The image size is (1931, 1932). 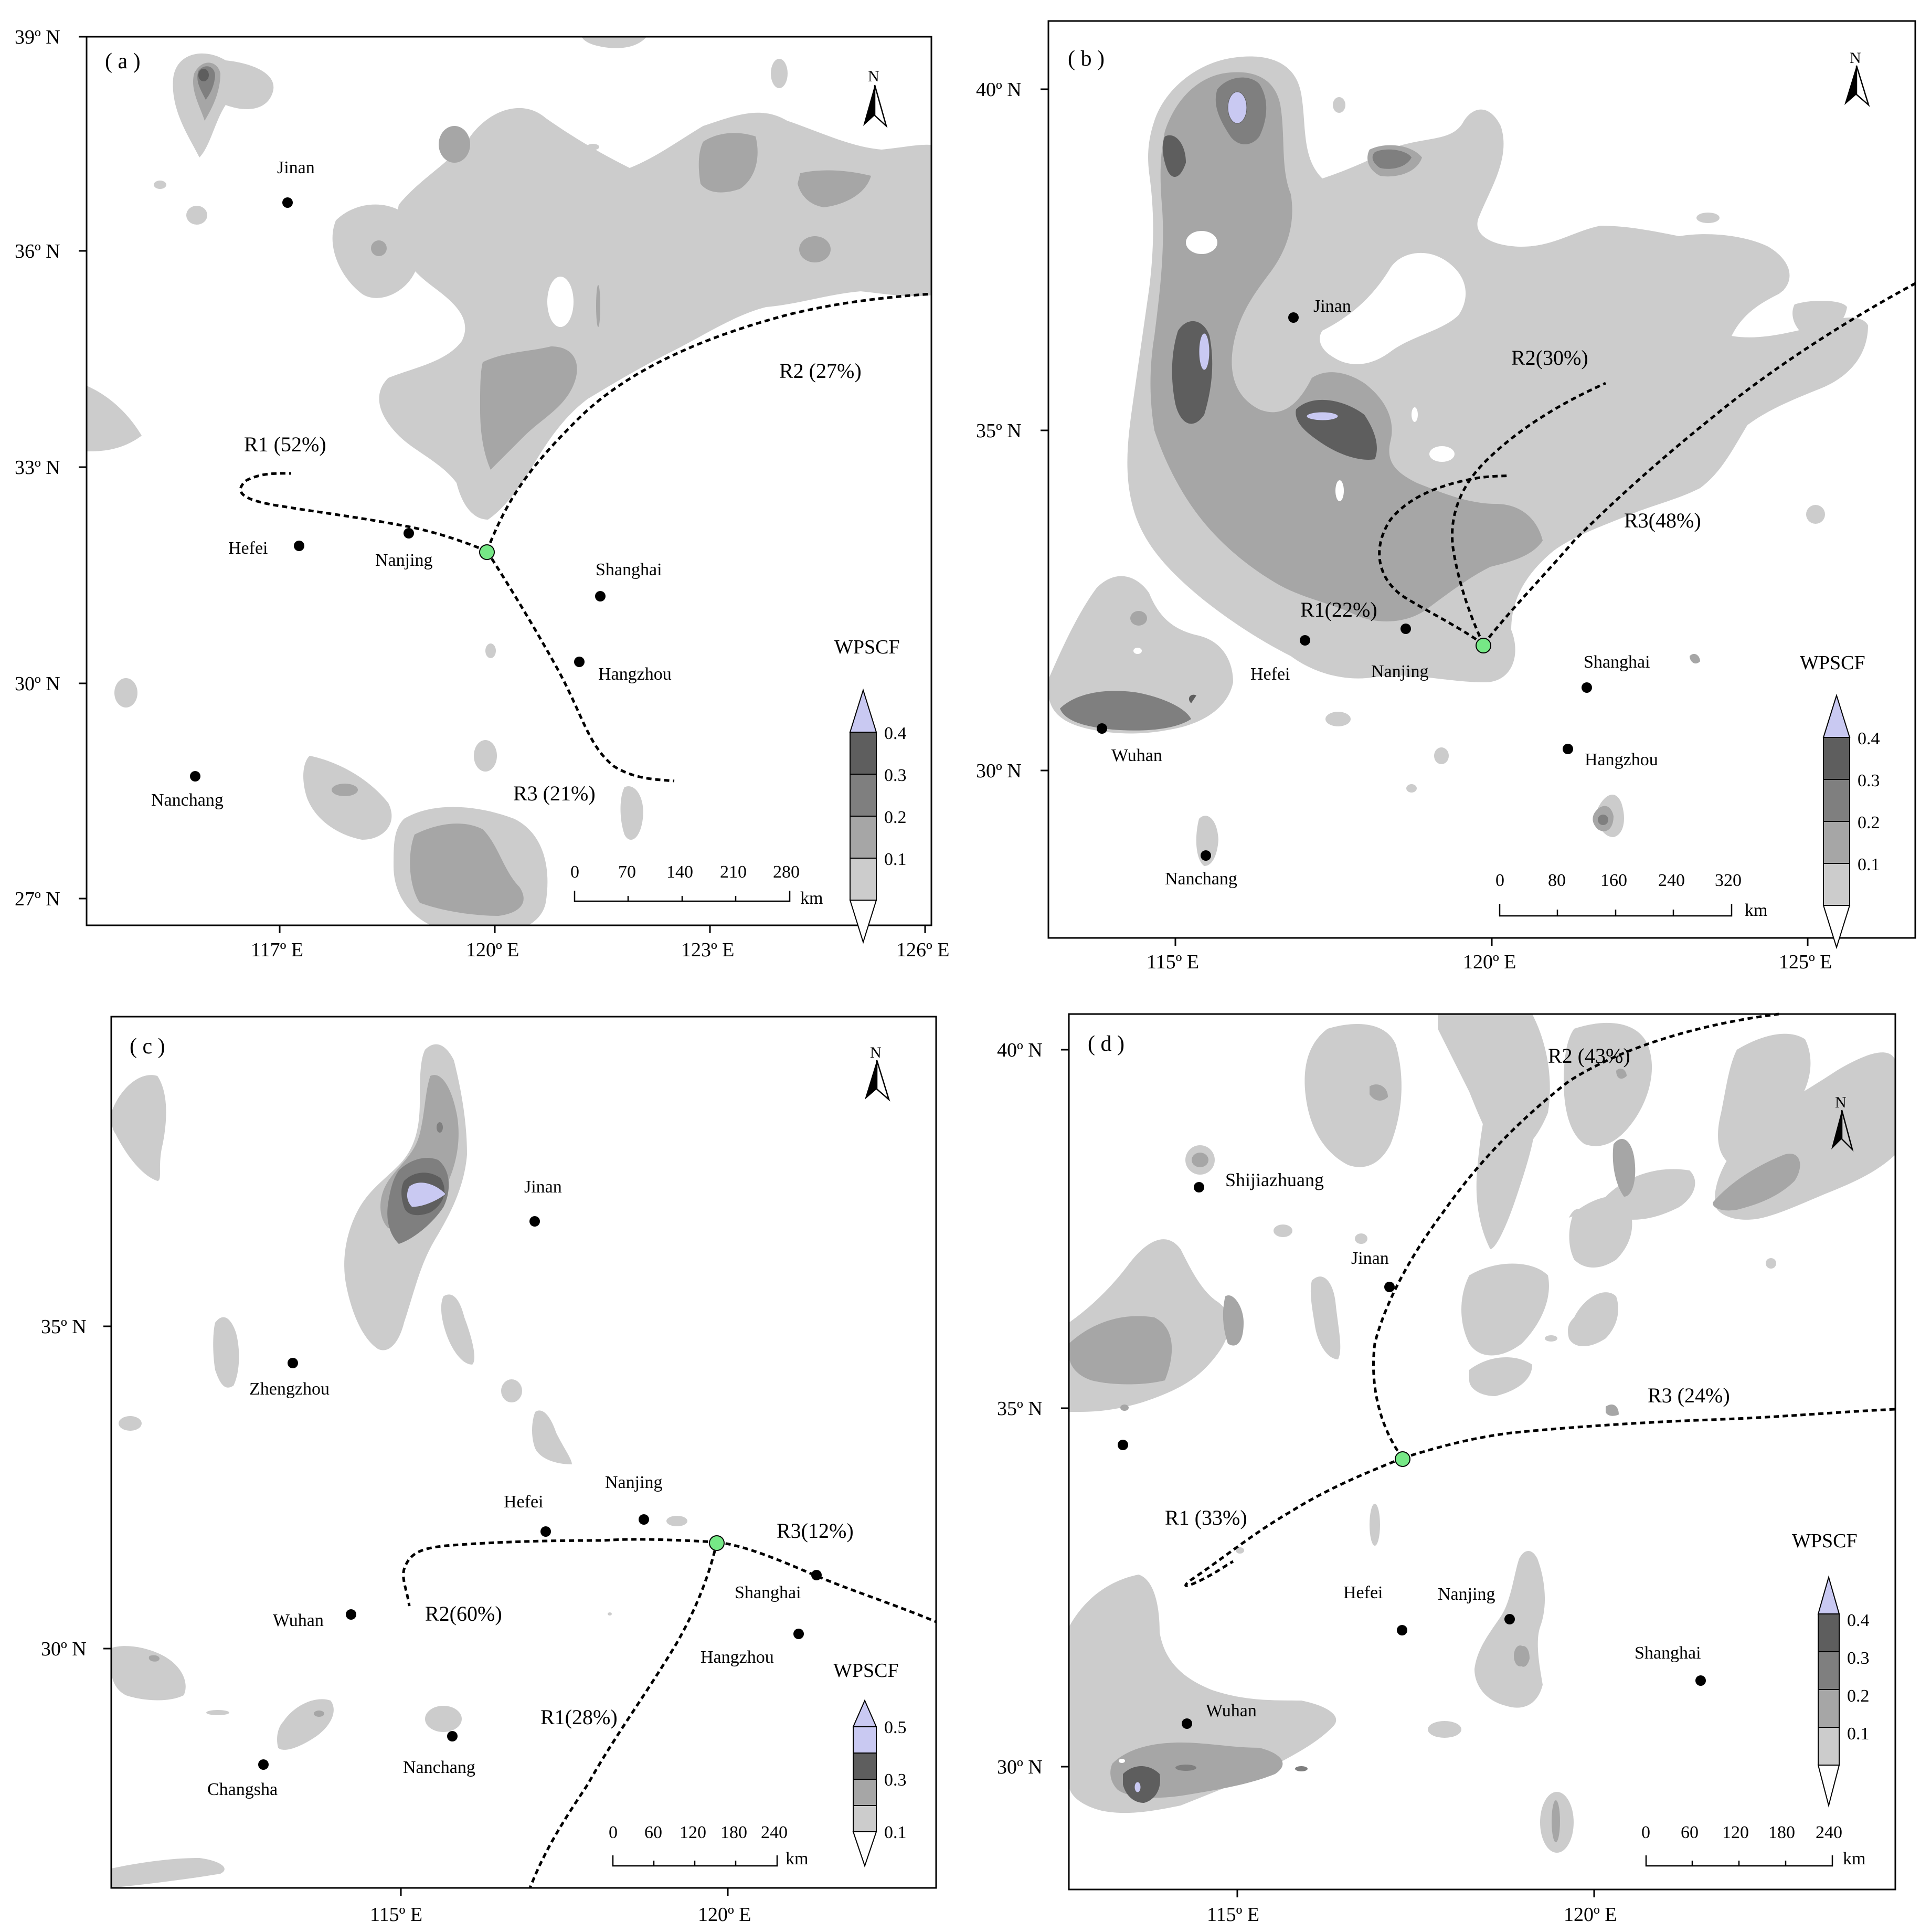 What do you see at coordinates (1806, 962) in the screenshot?
I see `lon-label: 125º E` at bounding box center [1806, 962].